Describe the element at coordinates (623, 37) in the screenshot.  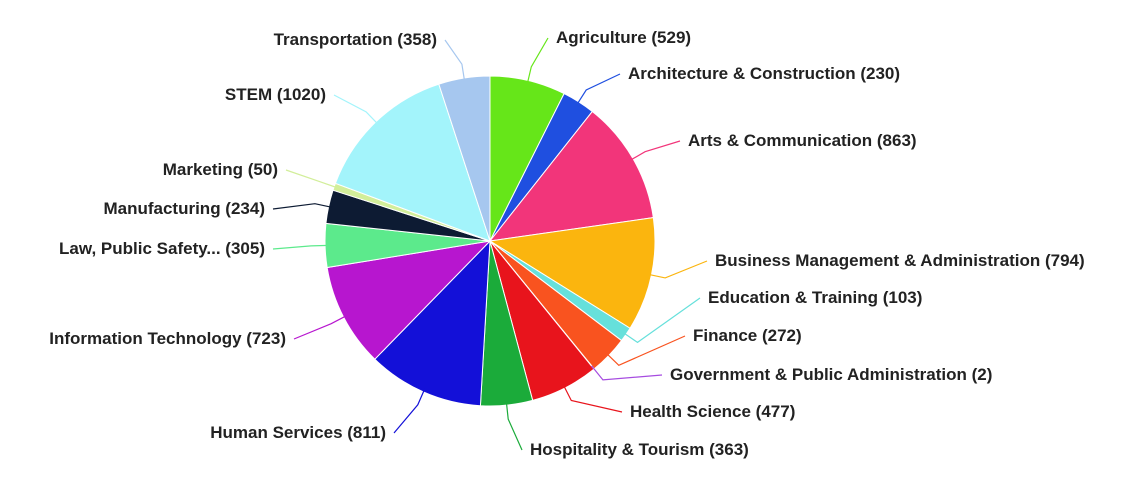
I see `slice-label-agriculture: Agriculture (529)` at that location.